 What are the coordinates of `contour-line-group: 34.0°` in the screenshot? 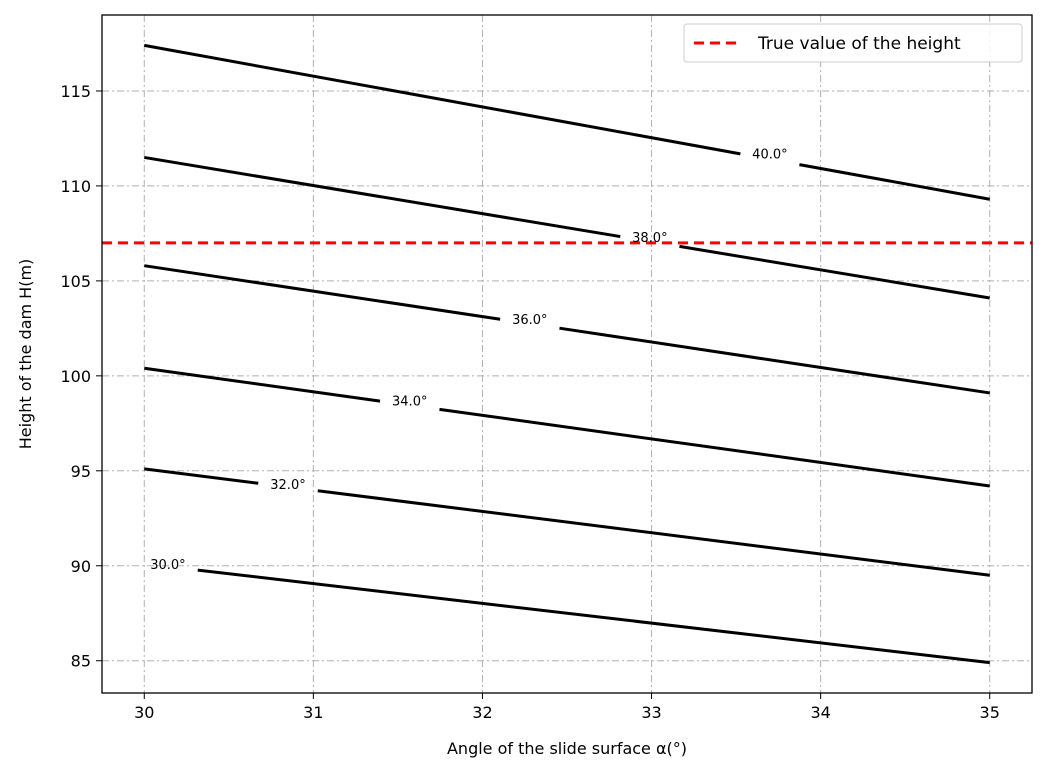 It's located at (567, 427).